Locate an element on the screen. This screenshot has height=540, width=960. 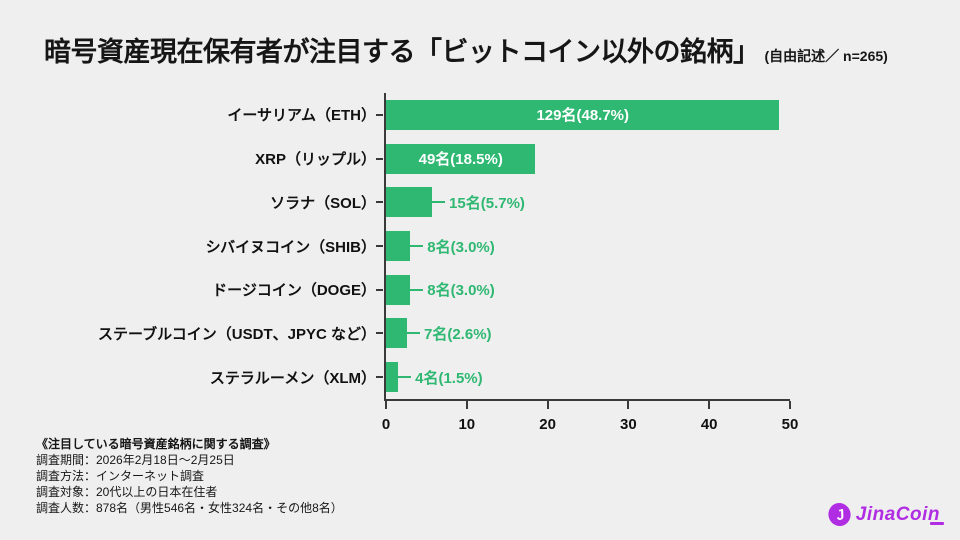
bar-track: 4名(1.5%) is located at coordinates (588, 377).